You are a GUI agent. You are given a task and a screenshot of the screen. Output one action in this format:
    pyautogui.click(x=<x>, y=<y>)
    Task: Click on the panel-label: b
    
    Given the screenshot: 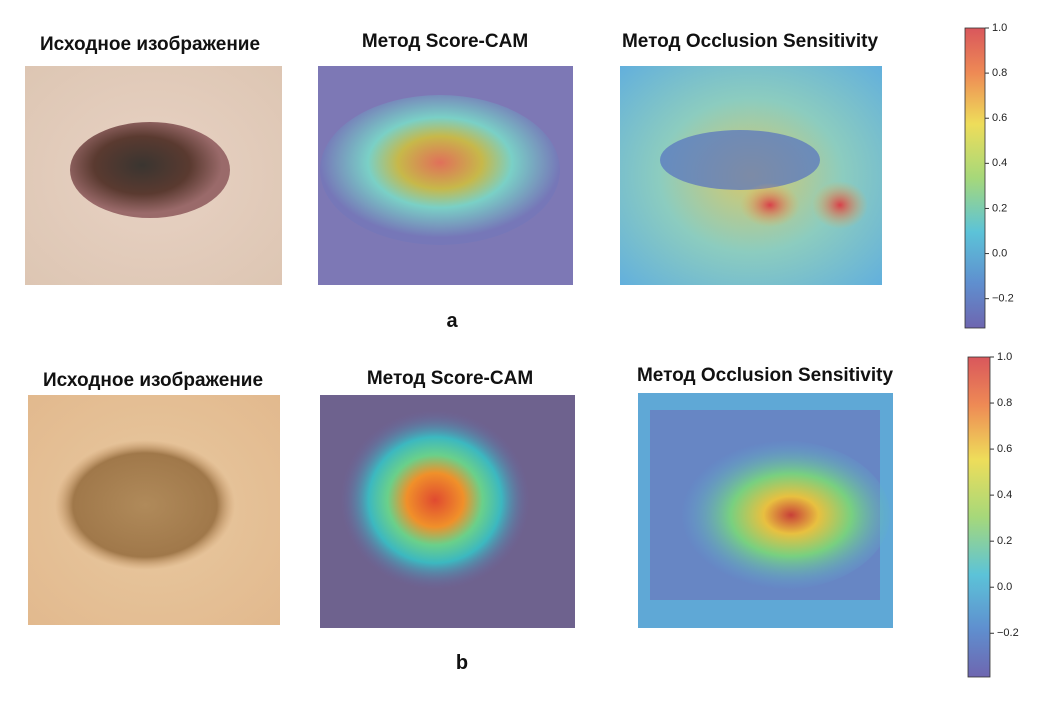 What is the action you would take?
    pyautogui.click(x=462, y=663)
    